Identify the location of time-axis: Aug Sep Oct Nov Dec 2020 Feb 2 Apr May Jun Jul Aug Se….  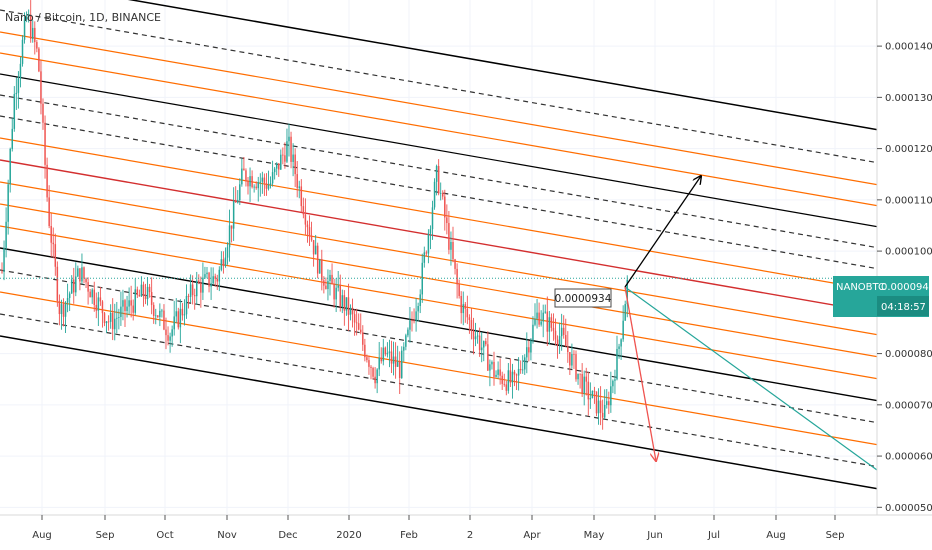
(438, 528).